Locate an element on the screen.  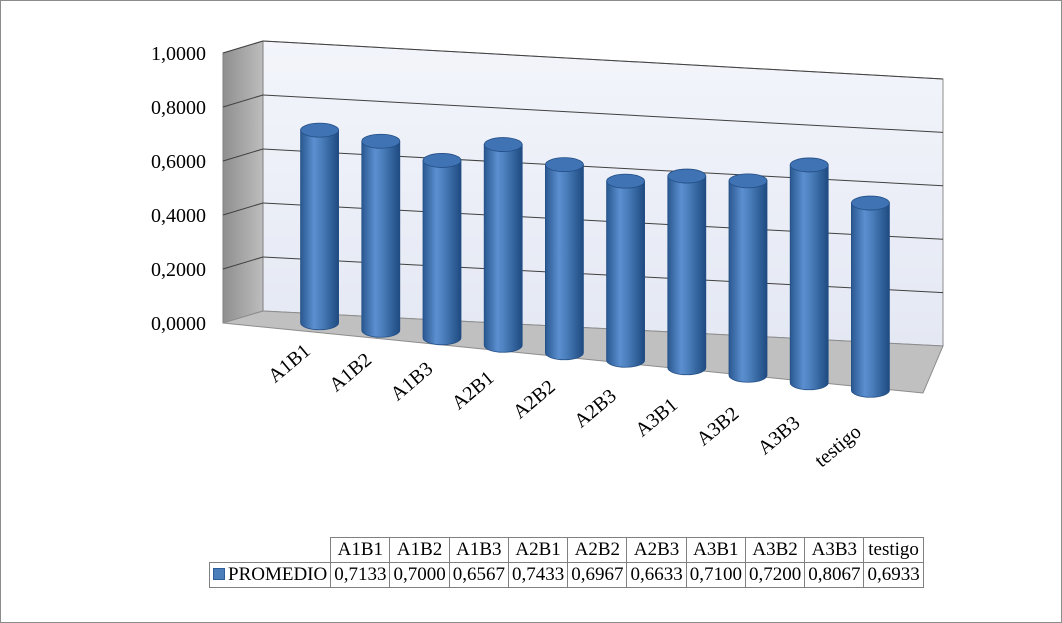
table-value-cell: 0,6567 is located at coordinates (478, 575).